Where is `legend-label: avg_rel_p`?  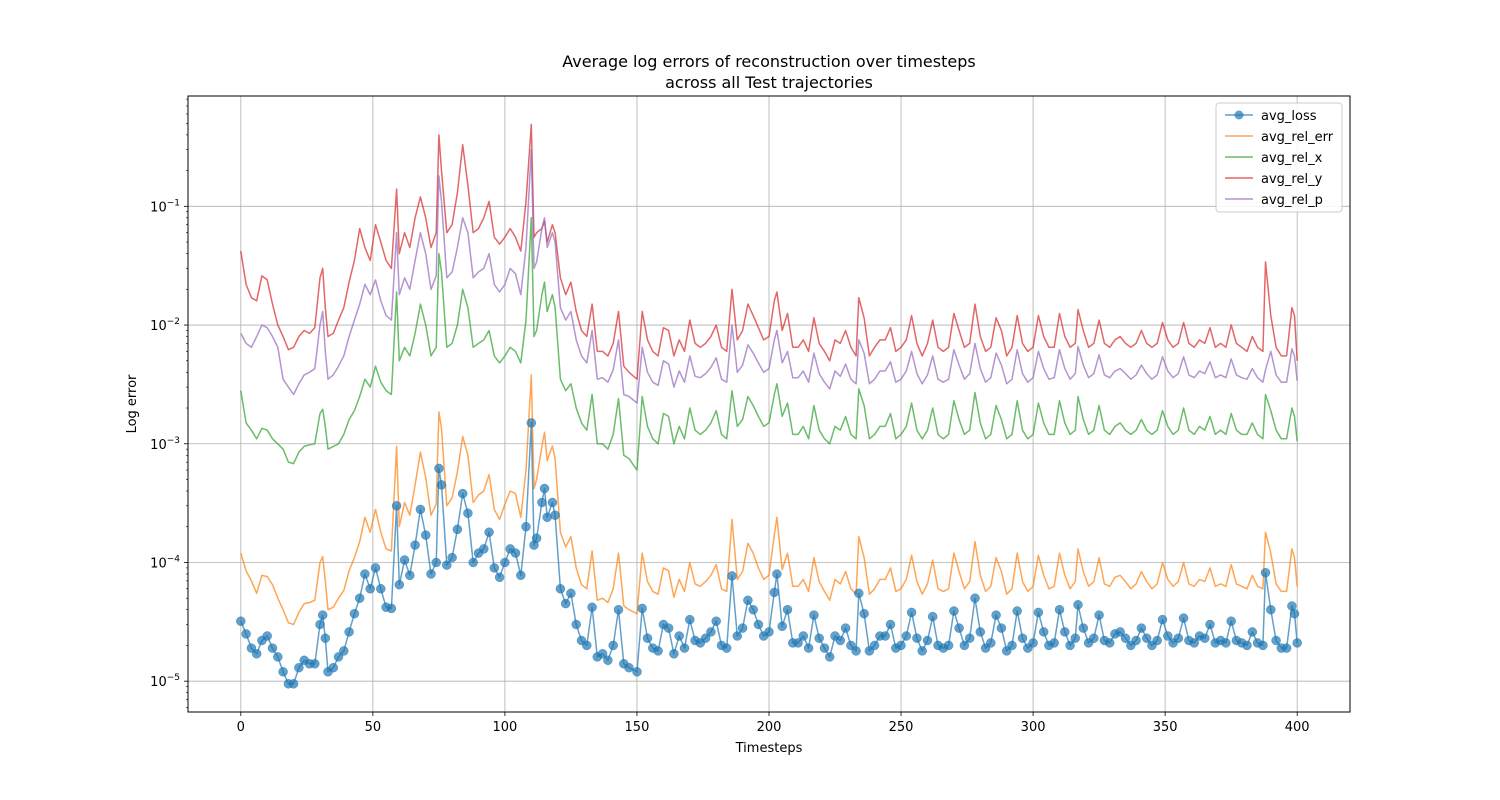
legend-label: avg_rel_p is located at coordinates (1292, 200).